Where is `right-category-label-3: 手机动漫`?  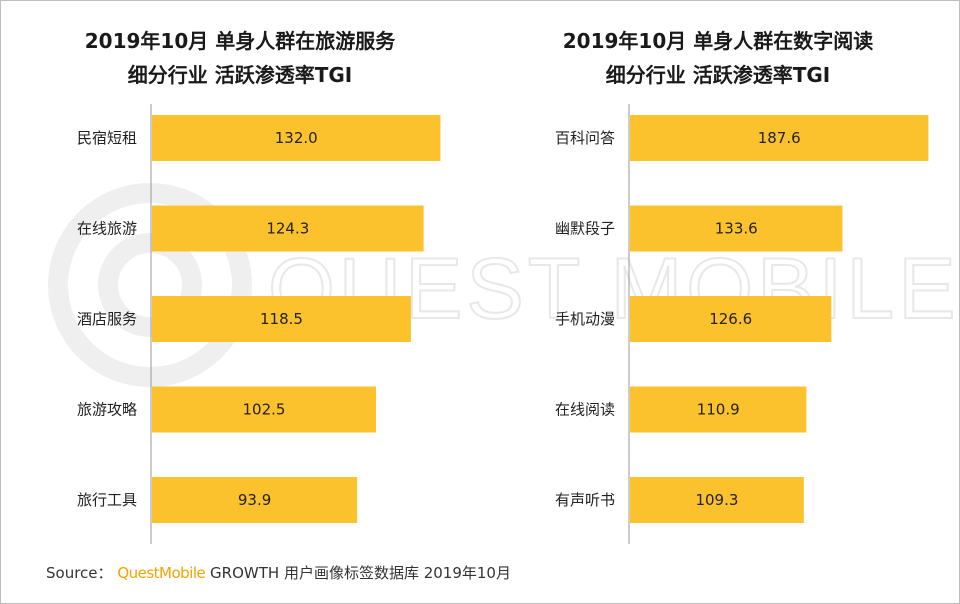 right-category-label-3: 手机动漫 is located at coordinates (585, 319).